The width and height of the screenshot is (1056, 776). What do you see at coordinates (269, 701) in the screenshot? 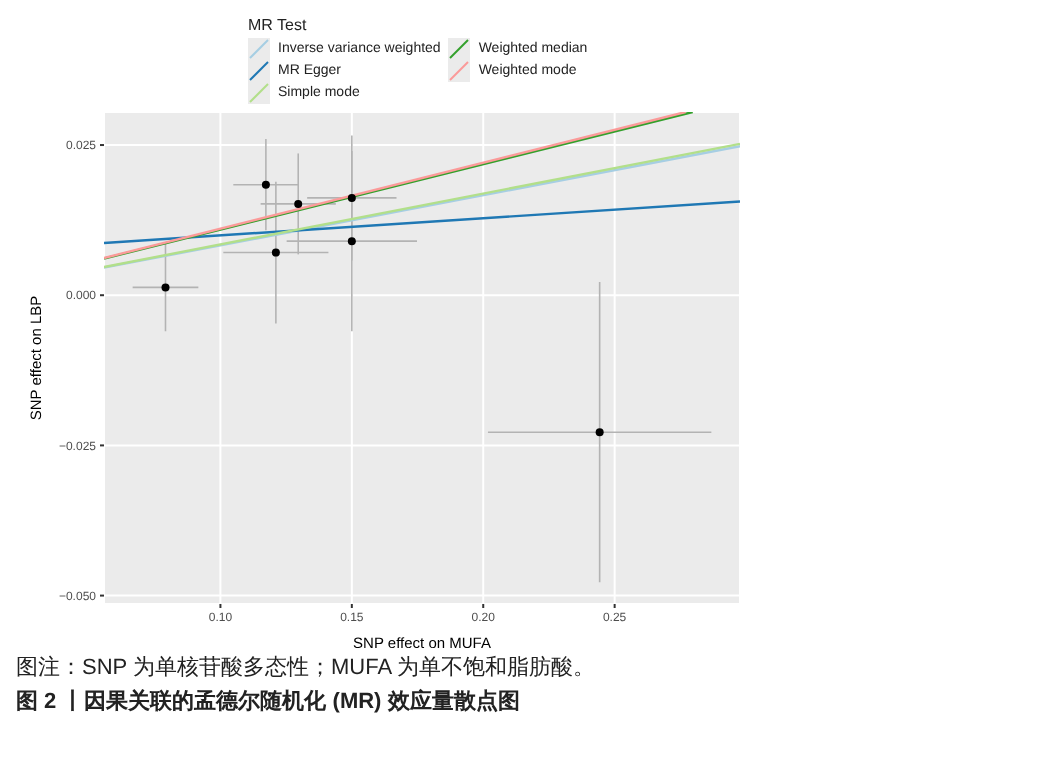
I see `caption: 图 2 丨因果关联的孟德尔随机化 (MR) 效应量散点图` at bounding box center [269, 701].